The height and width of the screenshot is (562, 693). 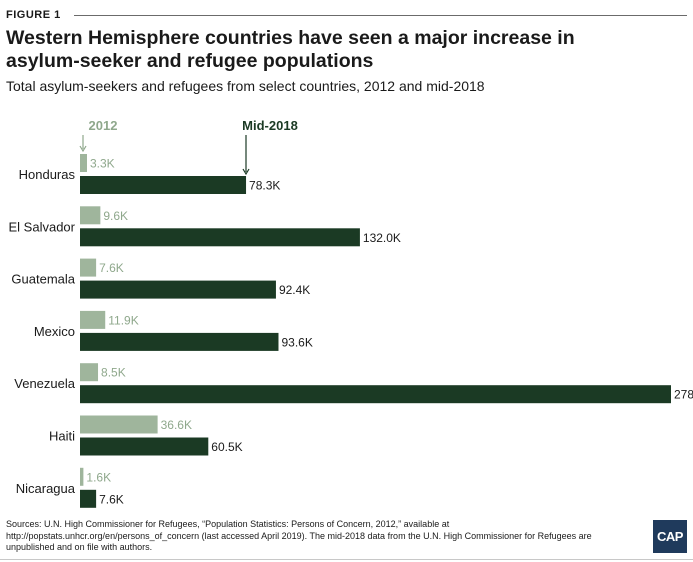 What do you see at coordinates (226, 447) in the screenshot?
I see `value-label-2018-haiti: 60.5K` at bounding box center [226, 447].